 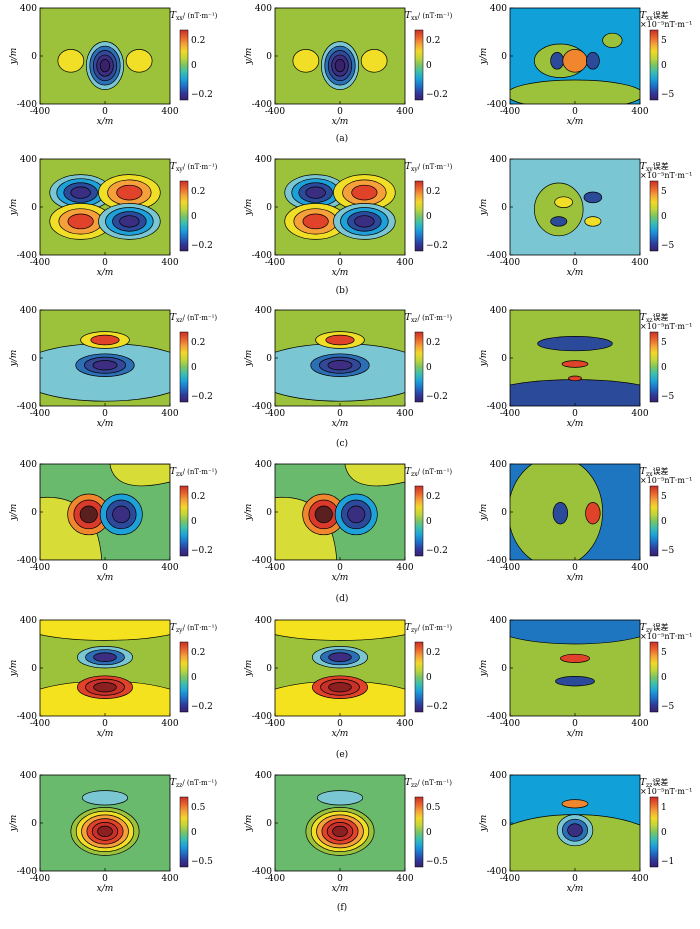 I want to click on colorbar-title: Txx/ (nT·m⁻¹), so click(x=429, y=16).